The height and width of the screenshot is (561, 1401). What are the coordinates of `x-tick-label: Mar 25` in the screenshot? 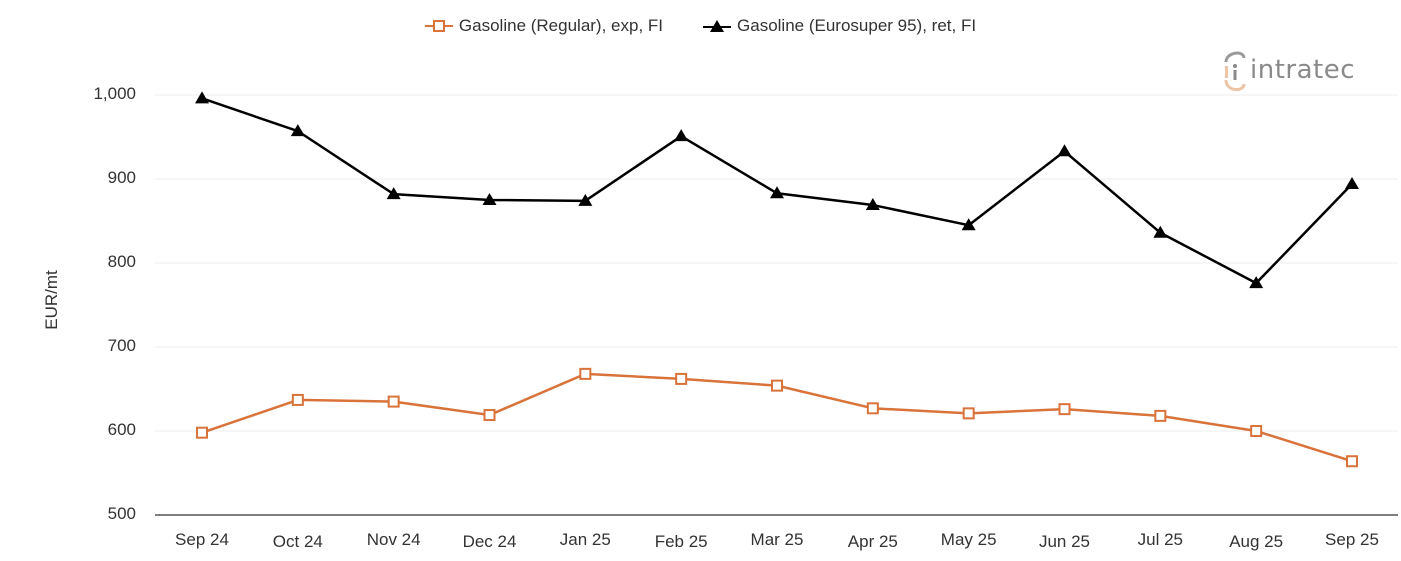 It's located at (777, 539).